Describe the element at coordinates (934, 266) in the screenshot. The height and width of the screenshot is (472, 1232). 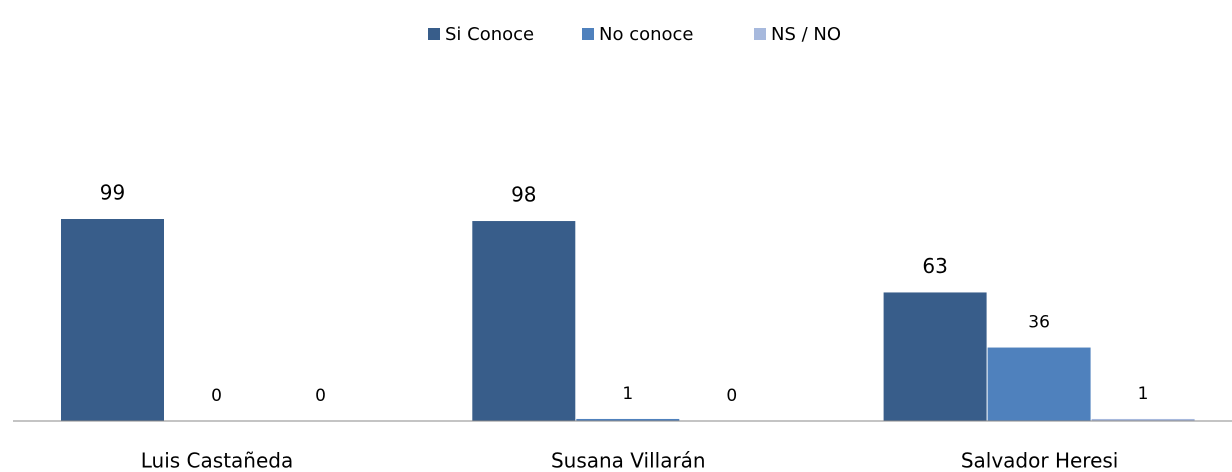
I see `data-label: 63` at that location.